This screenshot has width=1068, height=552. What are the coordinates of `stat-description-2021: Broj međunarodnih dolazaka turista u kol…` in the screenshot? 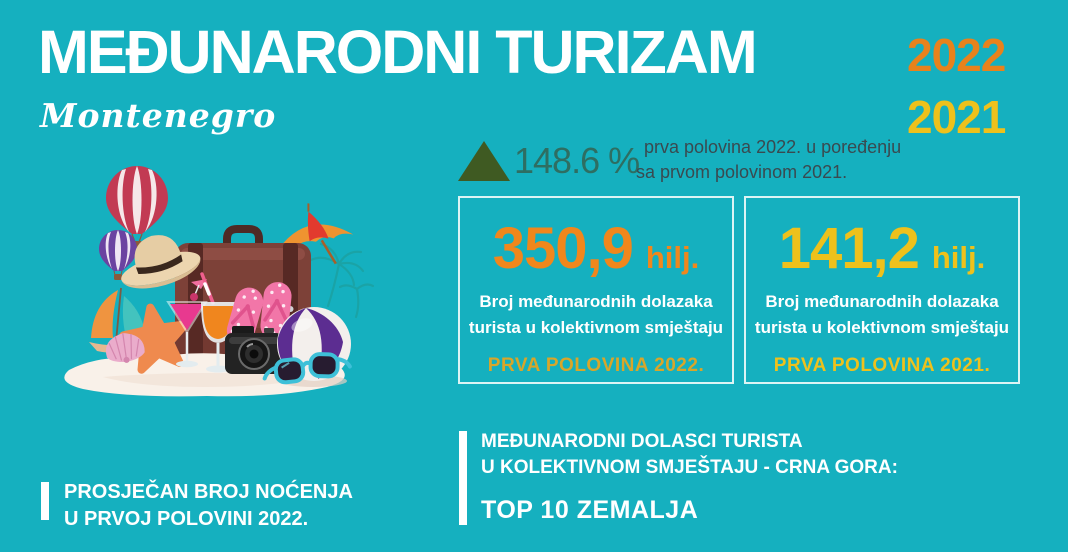 It's located at (882, 314).